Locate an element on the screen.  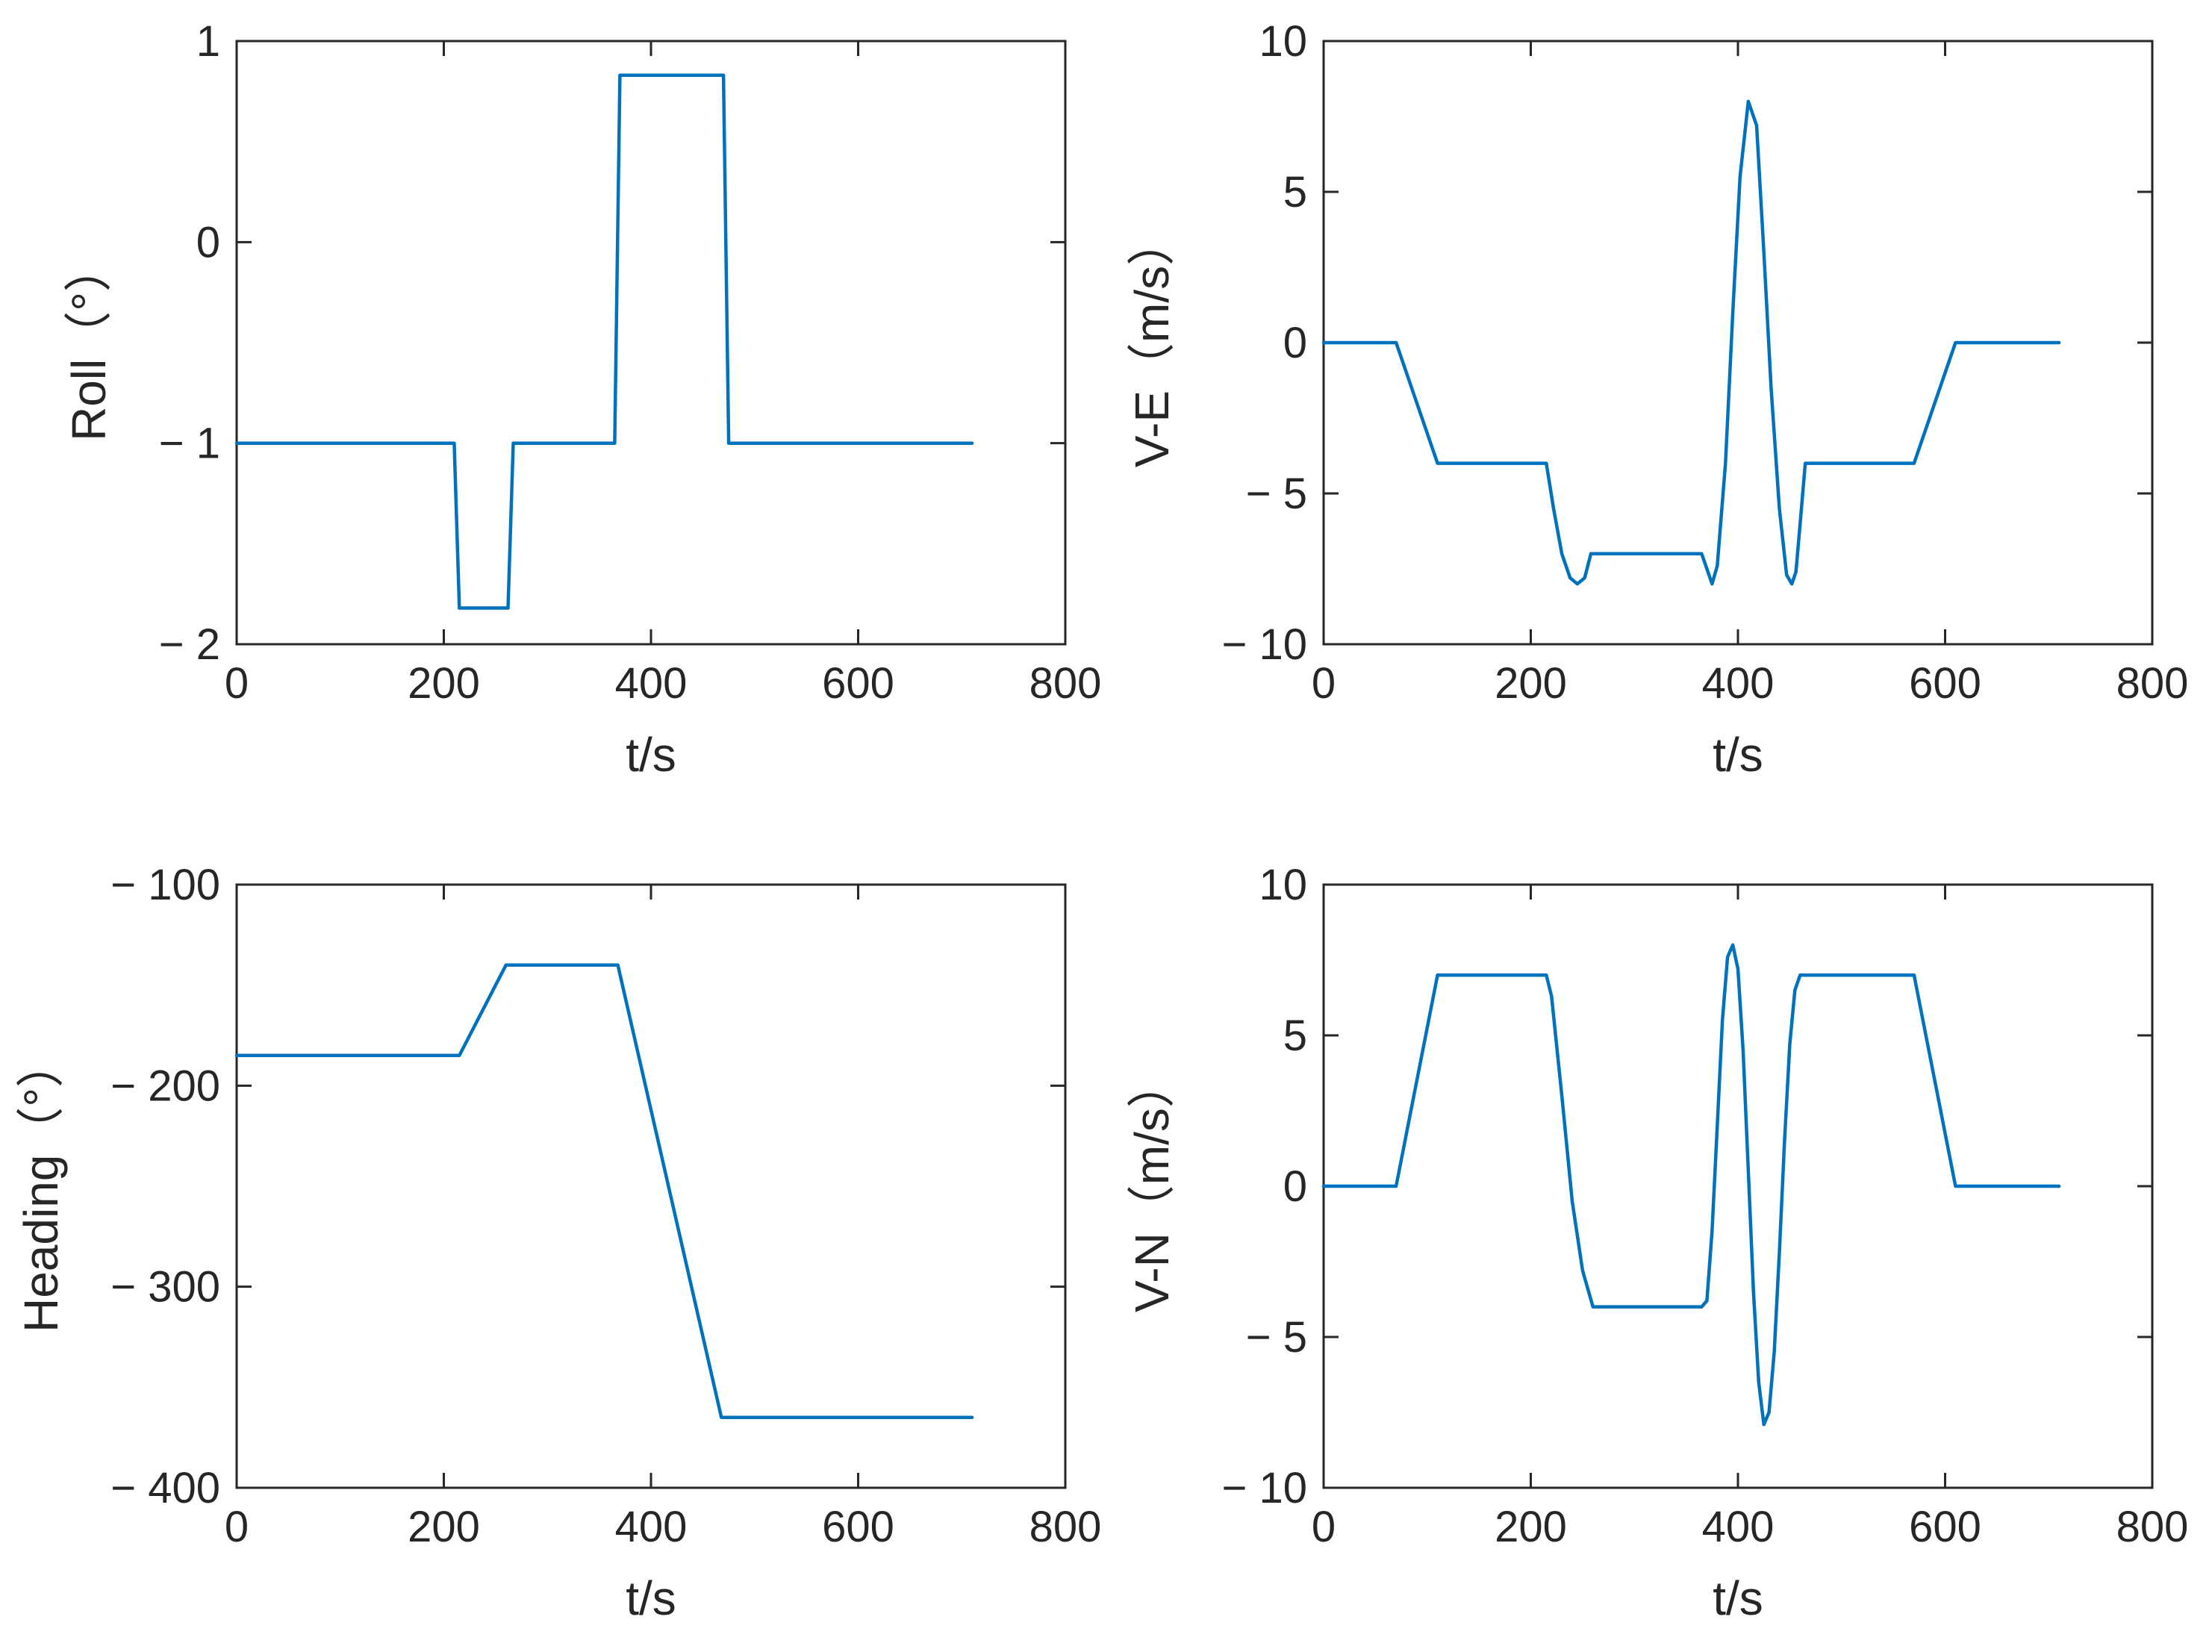
y-tick-label: − 400 is located at coordinates (165, 1488).